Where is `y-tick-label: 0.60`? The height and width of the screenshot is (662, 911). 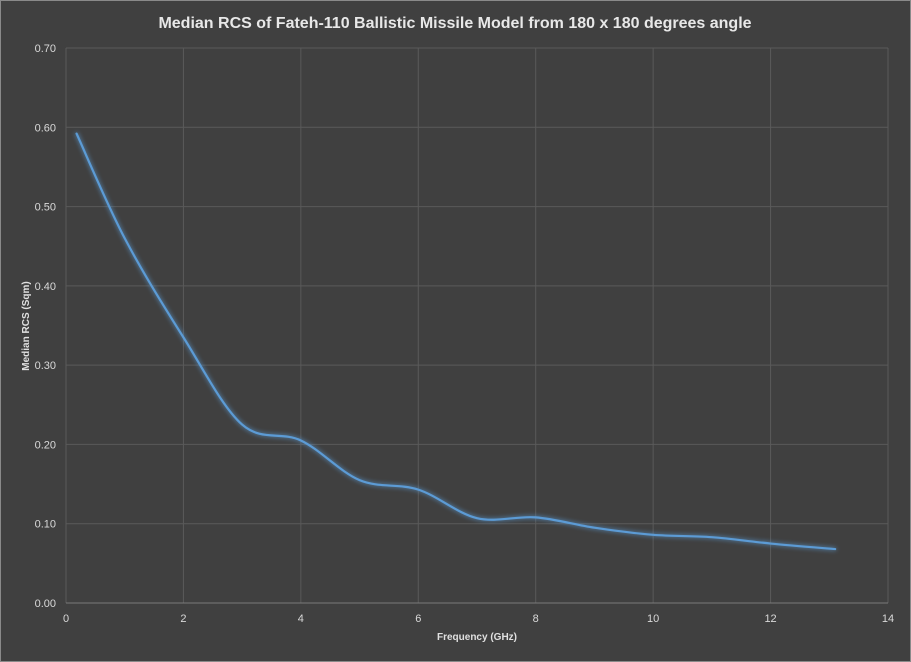 y-tick-label: 0.60 is located at coordinates (45, 128).